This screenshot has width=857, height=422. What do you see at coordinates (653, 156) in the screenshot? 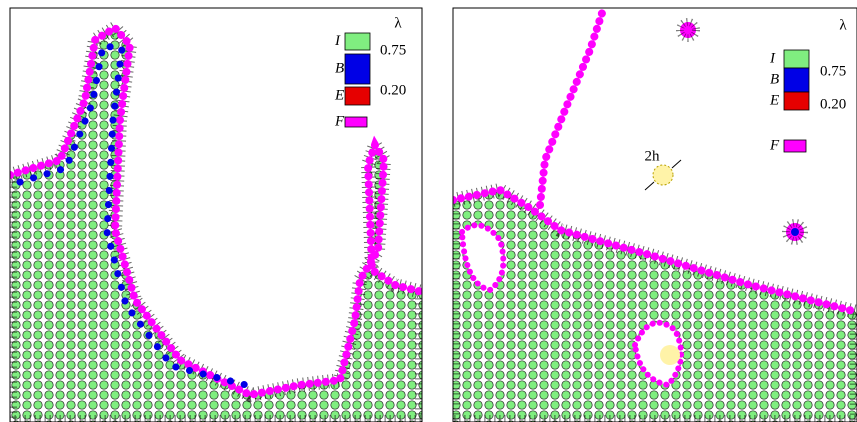
I see `annotation: 2h` at bounding box center [653, 156].